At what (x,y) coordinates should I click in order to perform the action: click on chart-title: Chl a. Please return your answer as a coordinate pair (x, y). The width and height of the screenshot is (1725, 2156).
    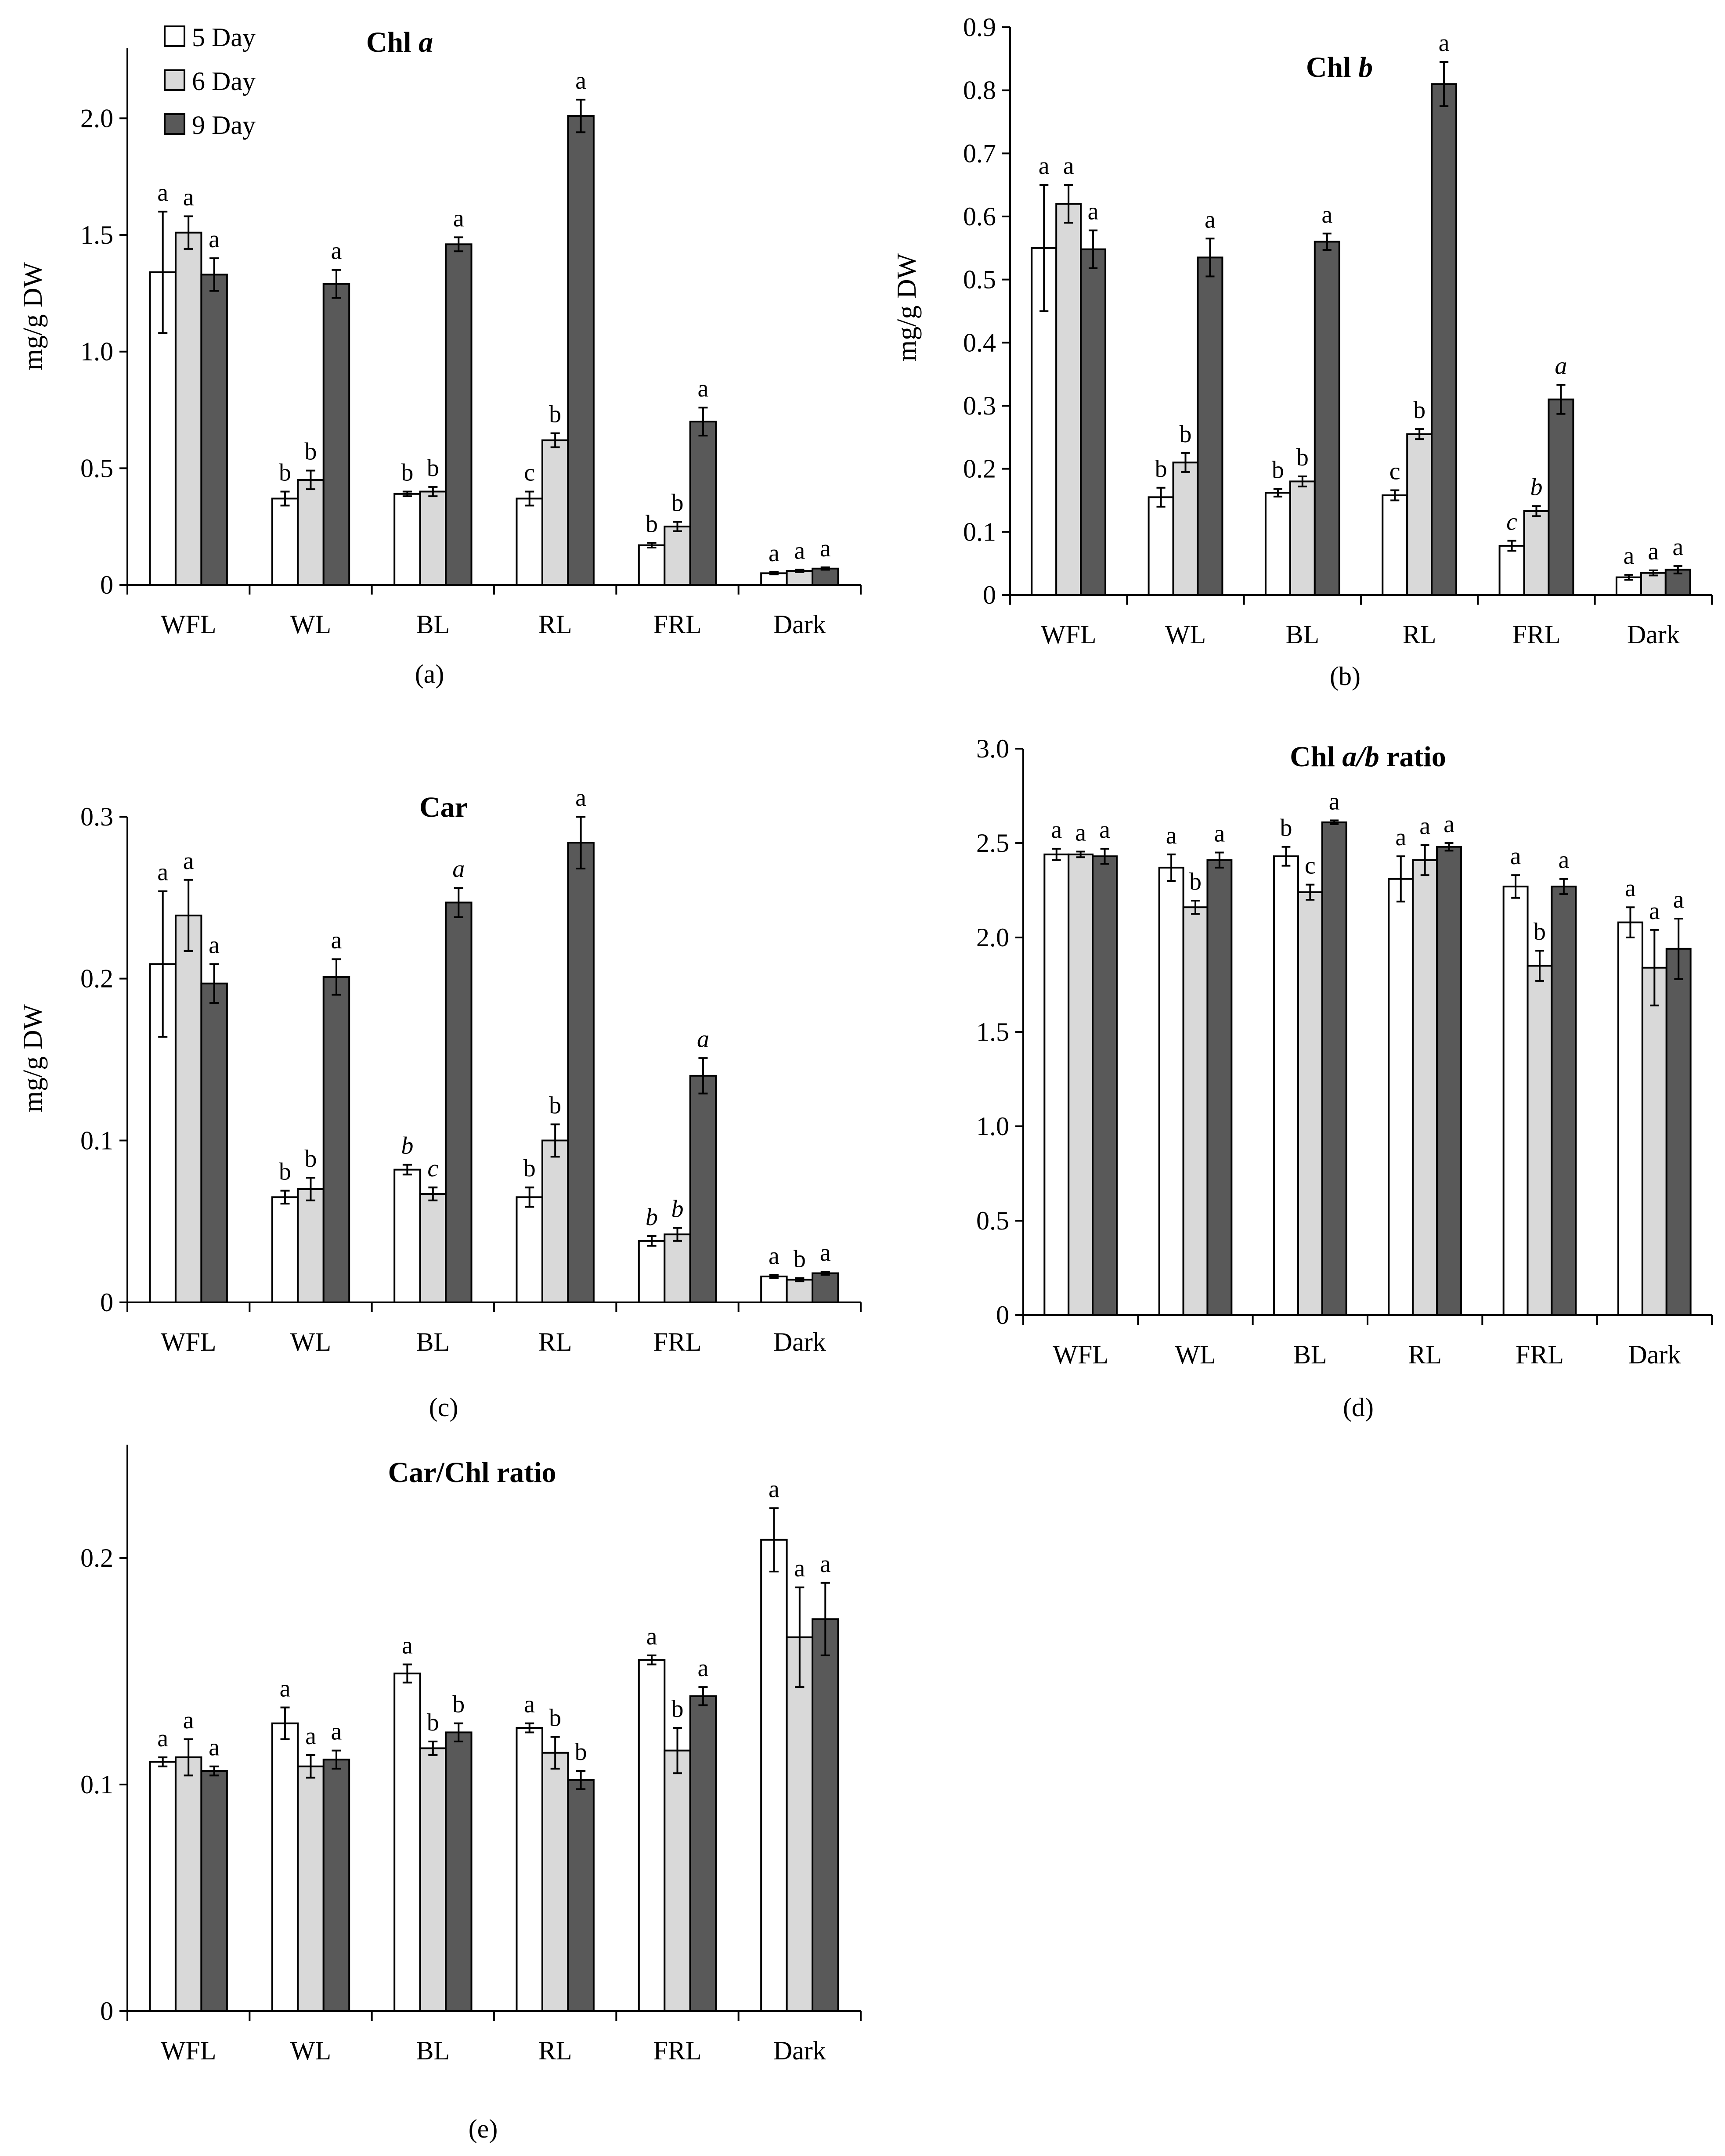
    Looking at the image, I should click on (399, 42).